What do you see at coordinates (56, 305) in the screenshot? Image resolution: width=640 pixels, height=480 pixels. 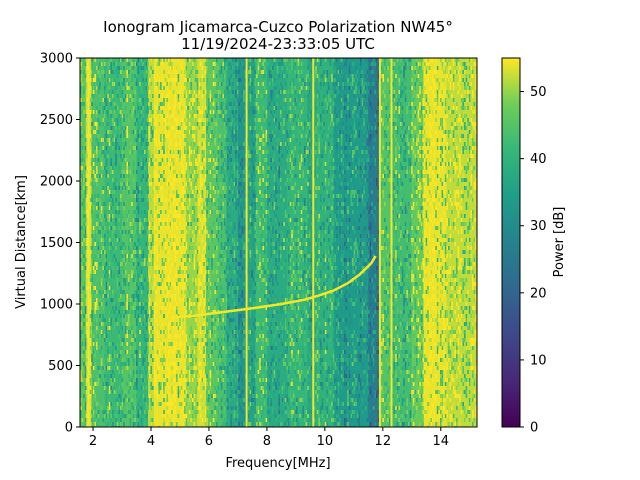 I see `y-tick-label: 1000` at bounding box center [56, 305].